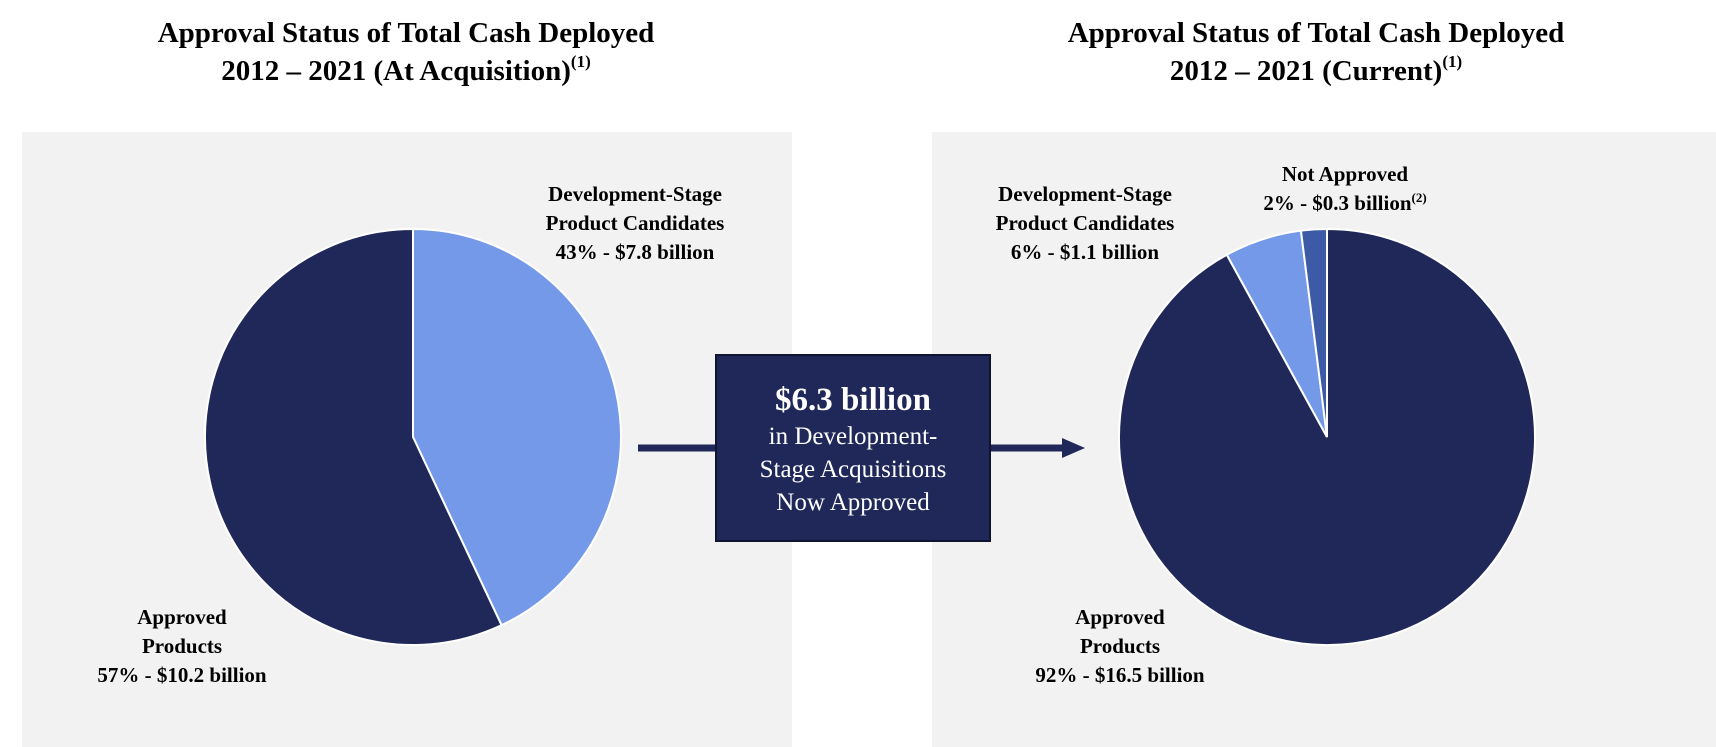 The width and height of the screenshot is (1716, 747). What do you see at coordinates (853, 436) in the screenshot?
I see `callout-line1: in Development-` at bounding box center [853, 436].